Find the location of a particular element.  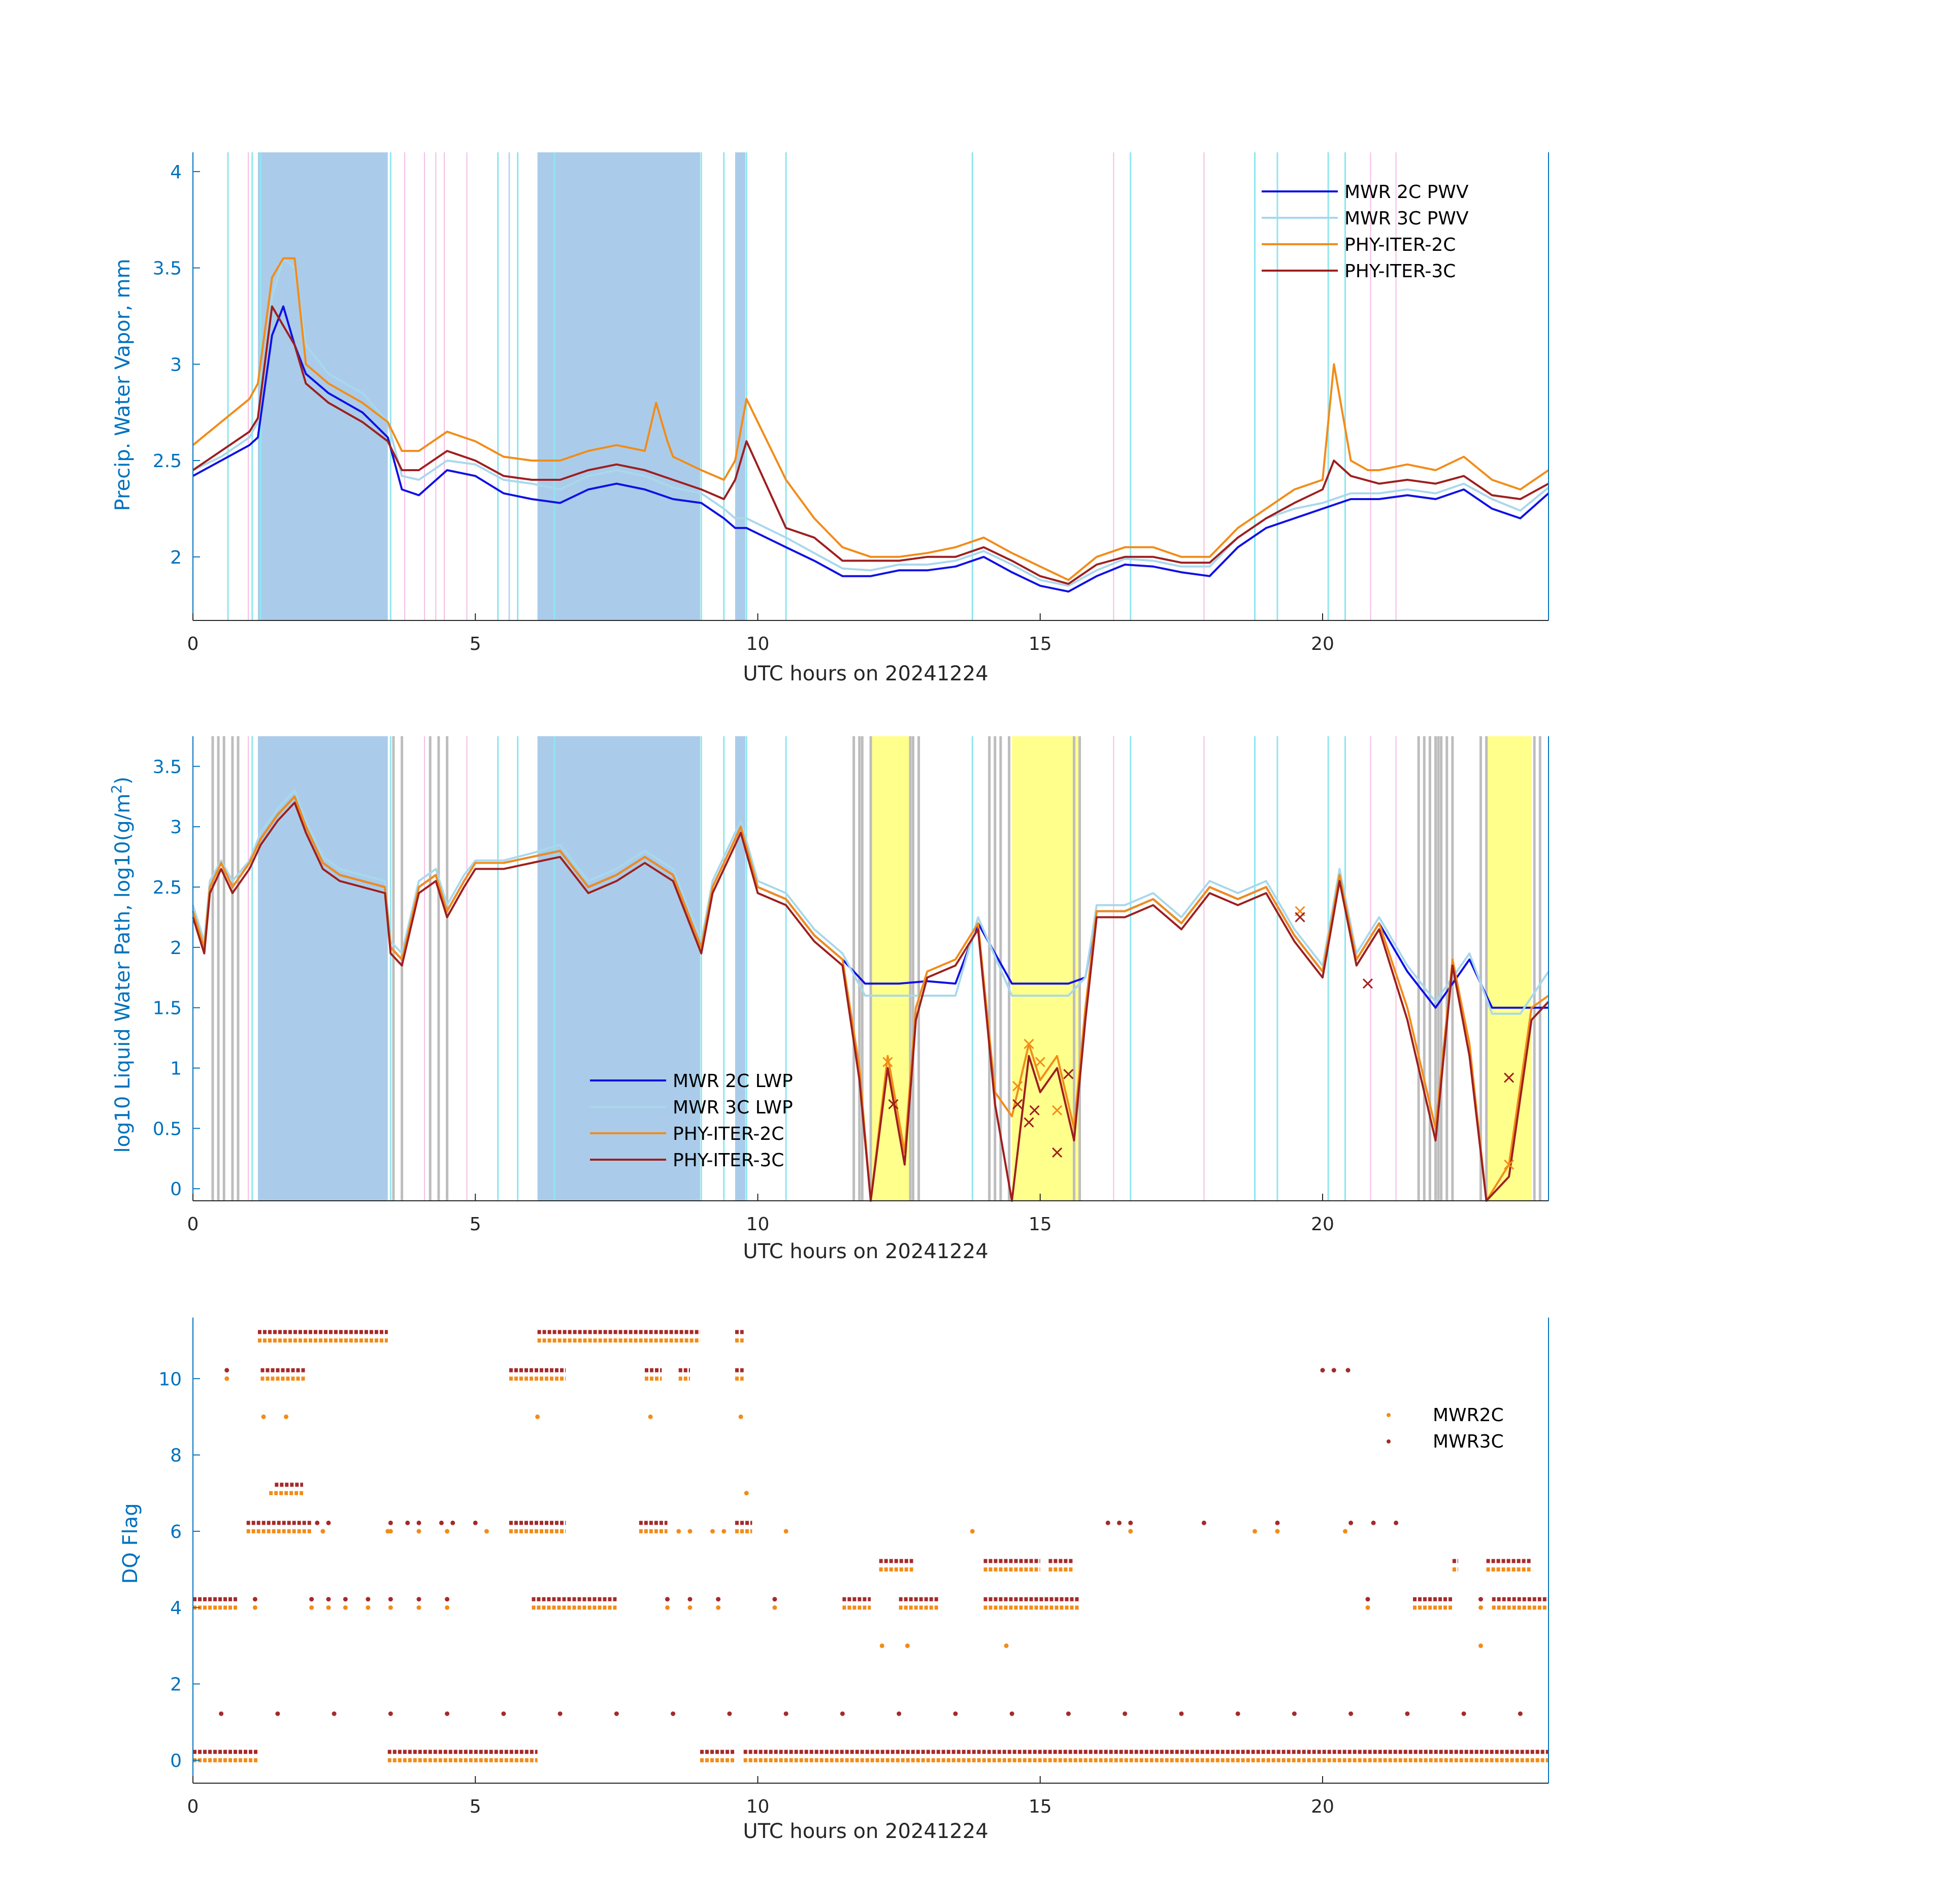

pwv-ylabel: Precip. Water Vapor, mm is located at coordinates (123, 385).